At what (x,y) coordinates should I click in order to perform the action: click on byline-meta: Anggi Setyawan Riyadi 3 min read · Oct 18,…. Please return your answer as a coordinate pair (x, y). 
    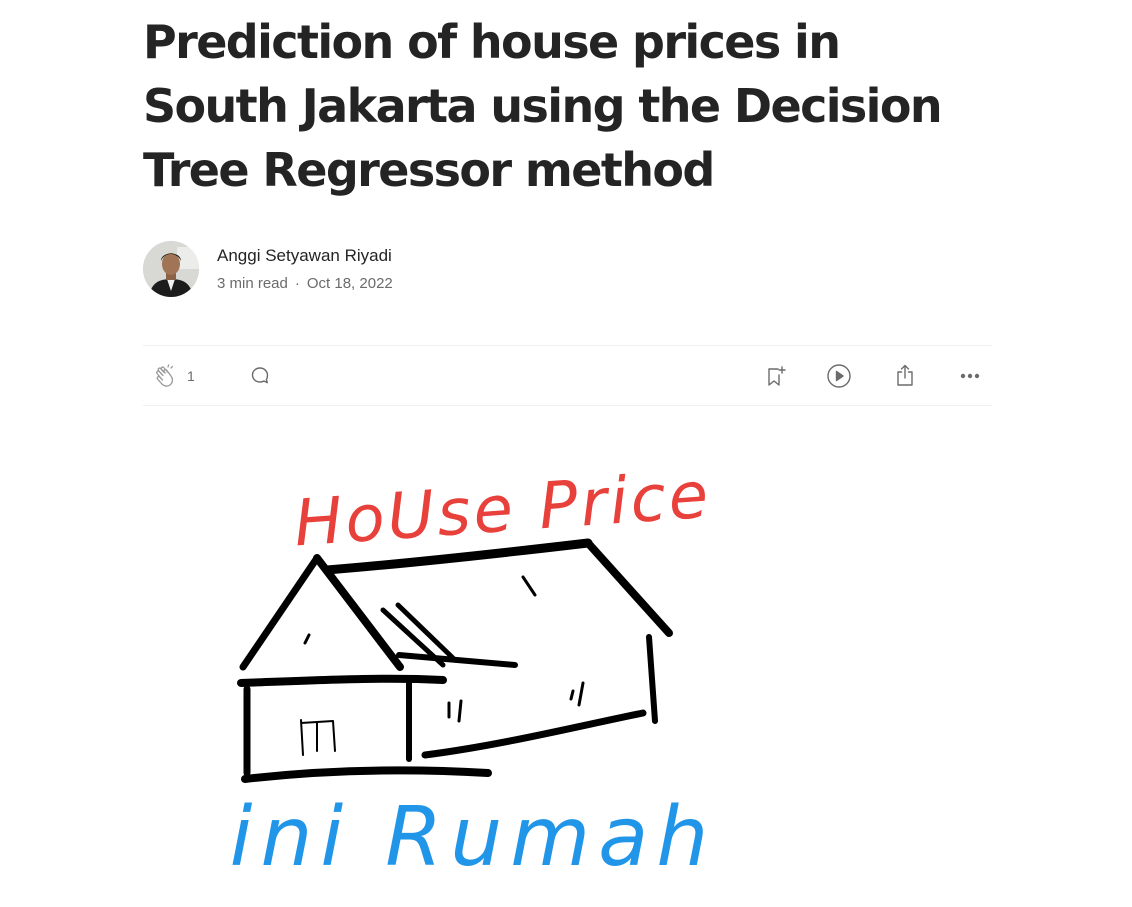
    Looking at the image, I should click on (305, 269).